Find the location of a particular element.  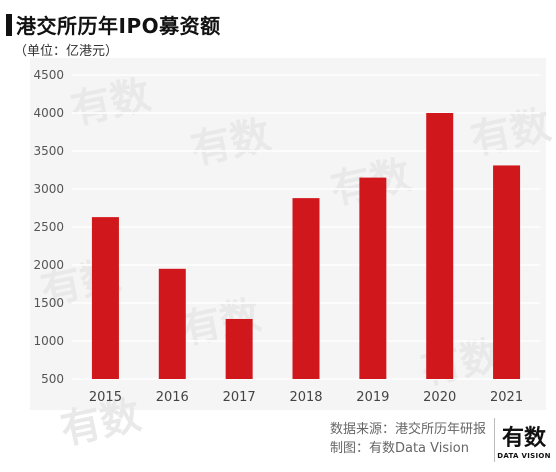

x-tick-label: 2019 is located at coordinates (372, 397).